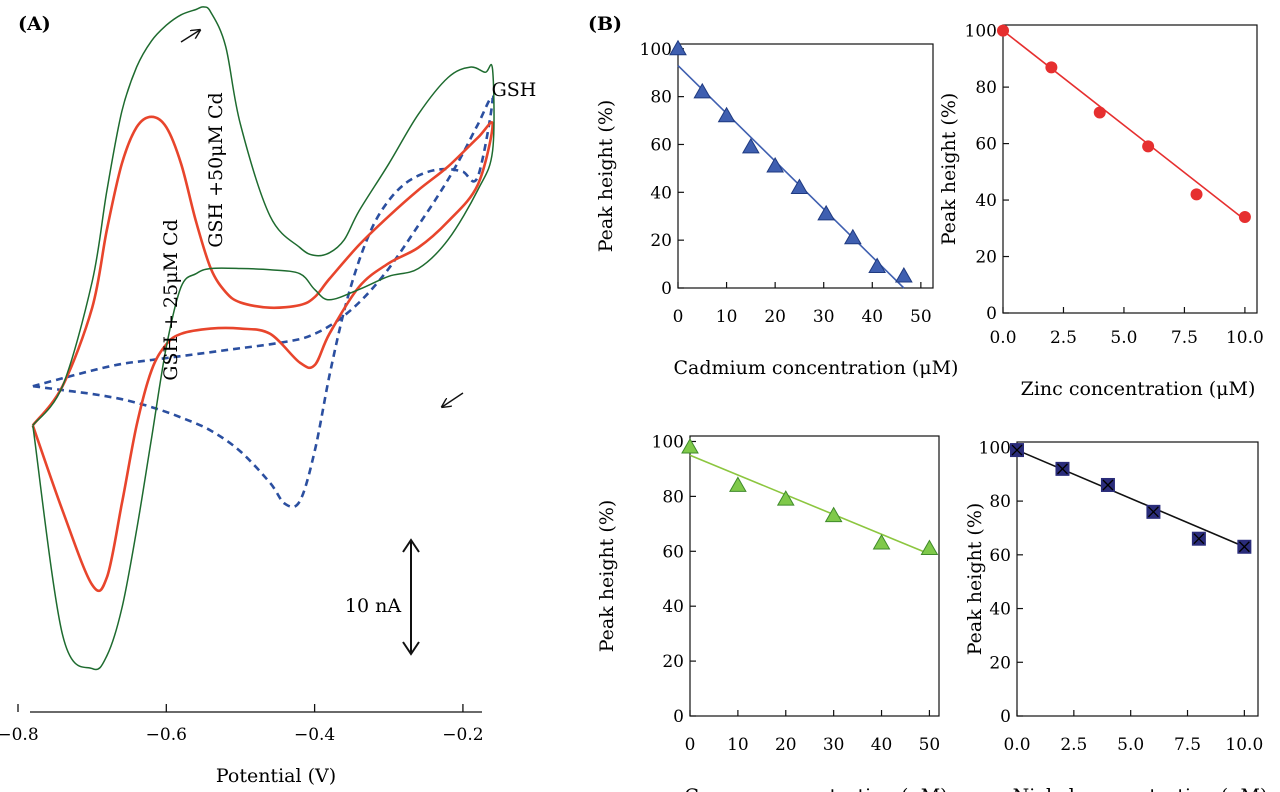 This screenshot has width=1280, height=792. I want to click on x-tick-label: −0.6, so click(166, 735).